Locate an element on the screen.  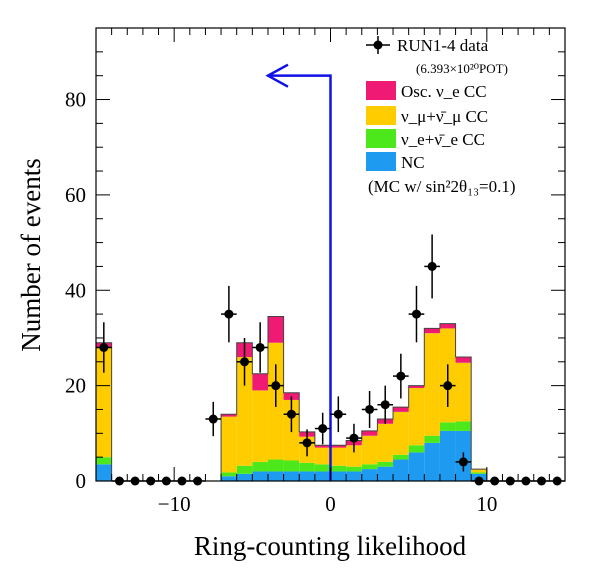
bar-s1-bin24 is located at coordinates (479, 473).